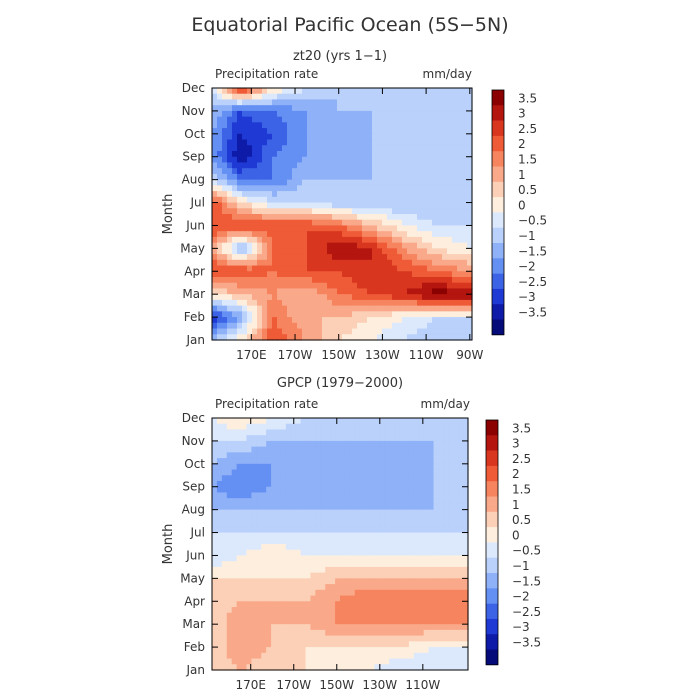 The image size is (700, 700). I want to click on colorbar-label: 1, so click(516, 505).